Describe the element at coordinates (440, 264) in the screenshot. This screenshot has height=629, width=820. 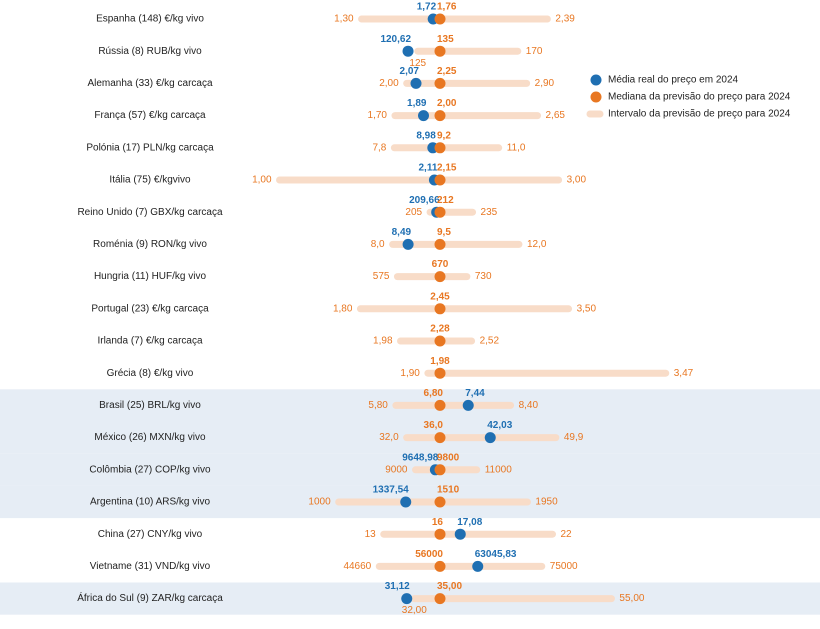
I see `median-label: 670` at that location.